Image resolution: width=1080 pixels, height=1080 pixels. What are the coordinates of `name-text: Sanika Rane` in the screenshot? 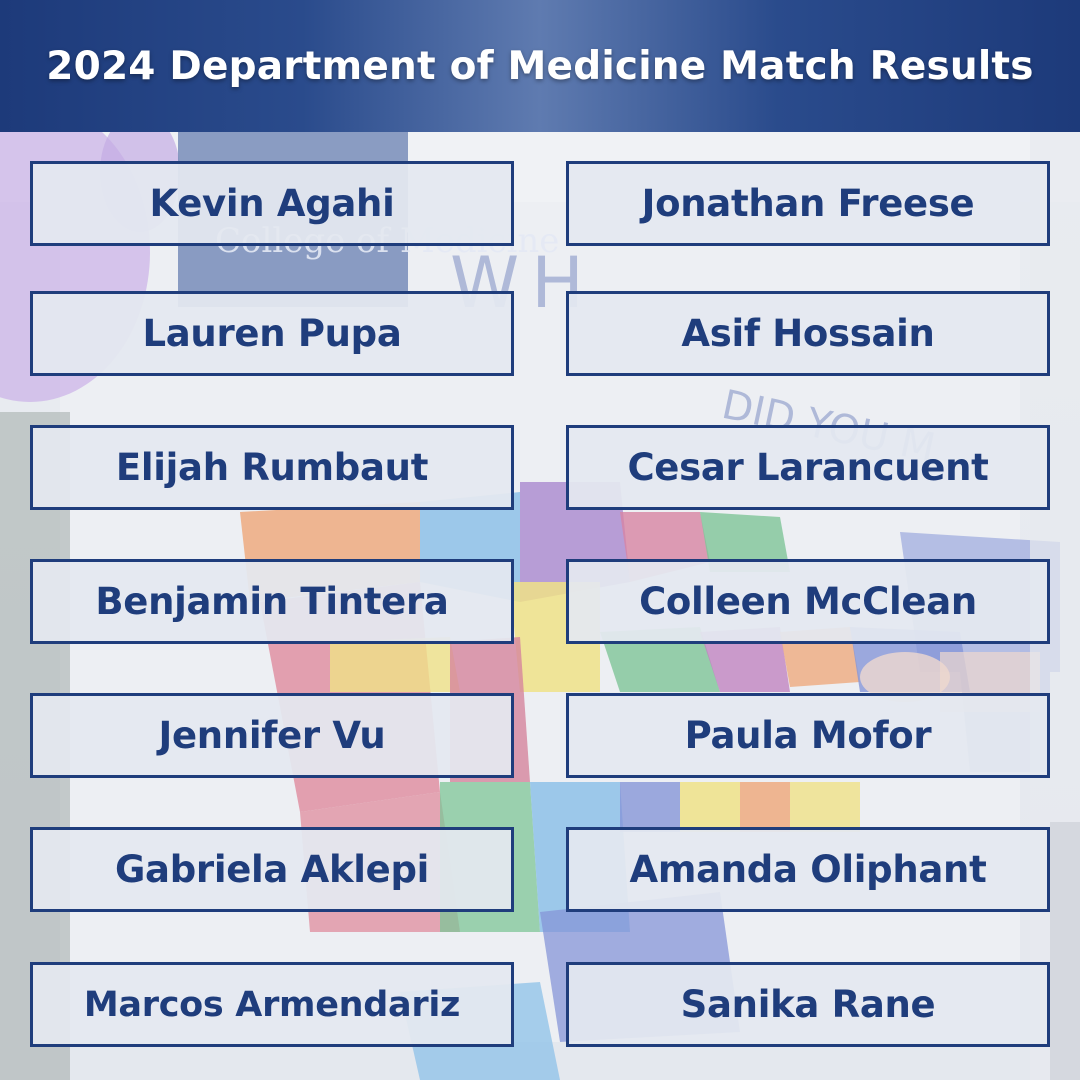 It's located at (808, 1004).